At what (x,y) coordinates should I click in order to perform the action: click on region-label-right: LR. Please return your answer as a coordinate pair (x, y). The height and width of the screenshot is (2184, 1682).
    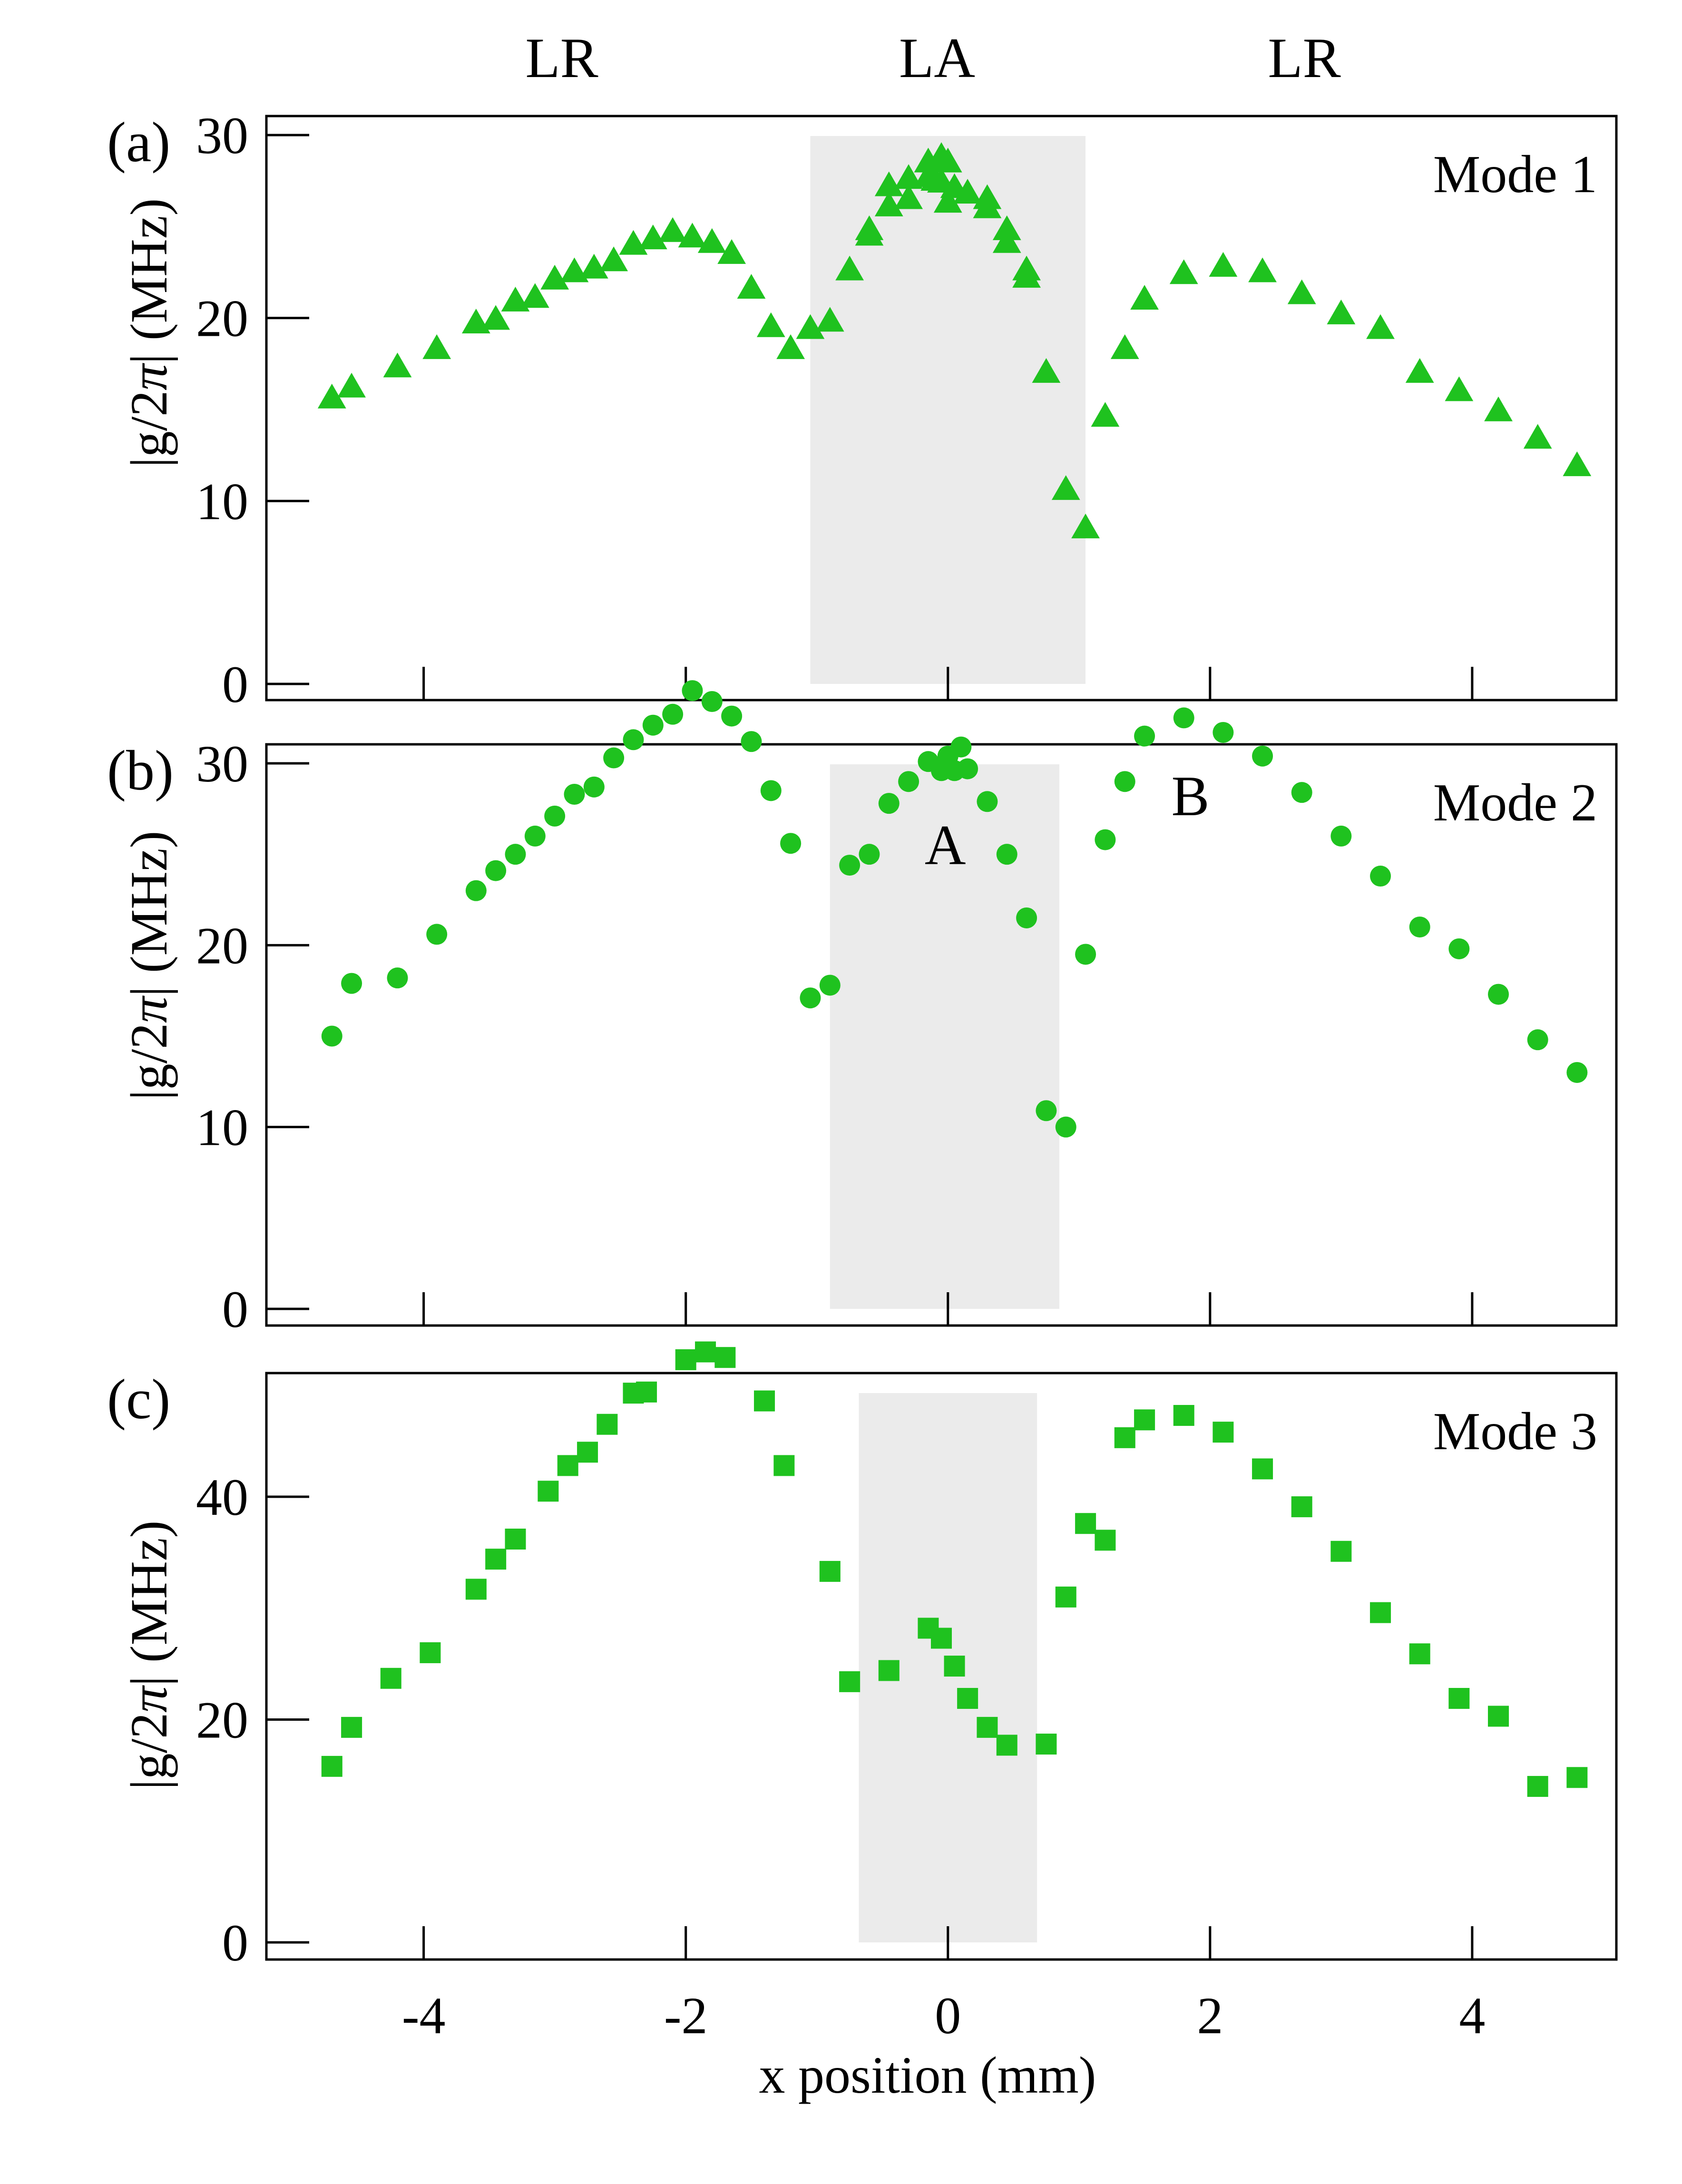
    Looking at the image, I should click on (1304, 57).